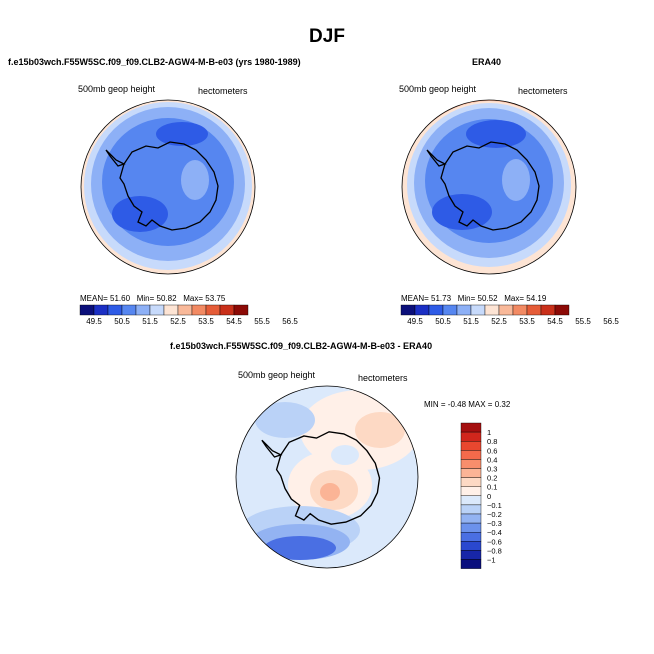 Image resolution: width=654 pixels, height=654 pixels. I want to click on panel-1-units-label: hectometers, so click(223, 91).